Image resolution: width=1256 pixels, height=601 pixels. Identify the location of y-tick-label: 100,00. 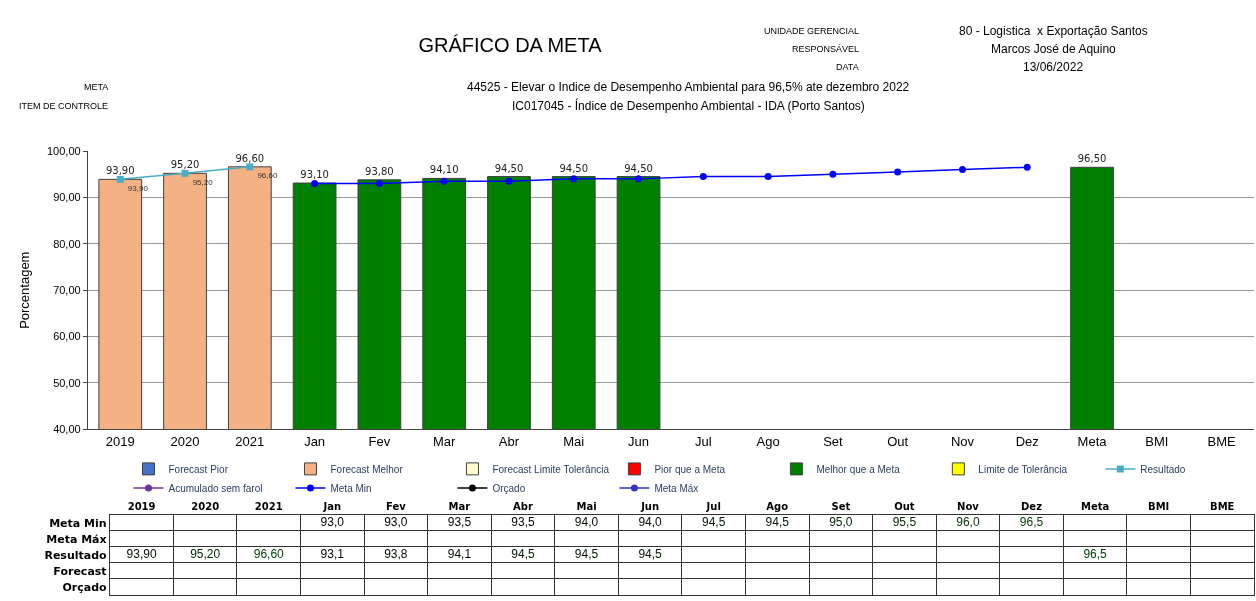
(64, 150).